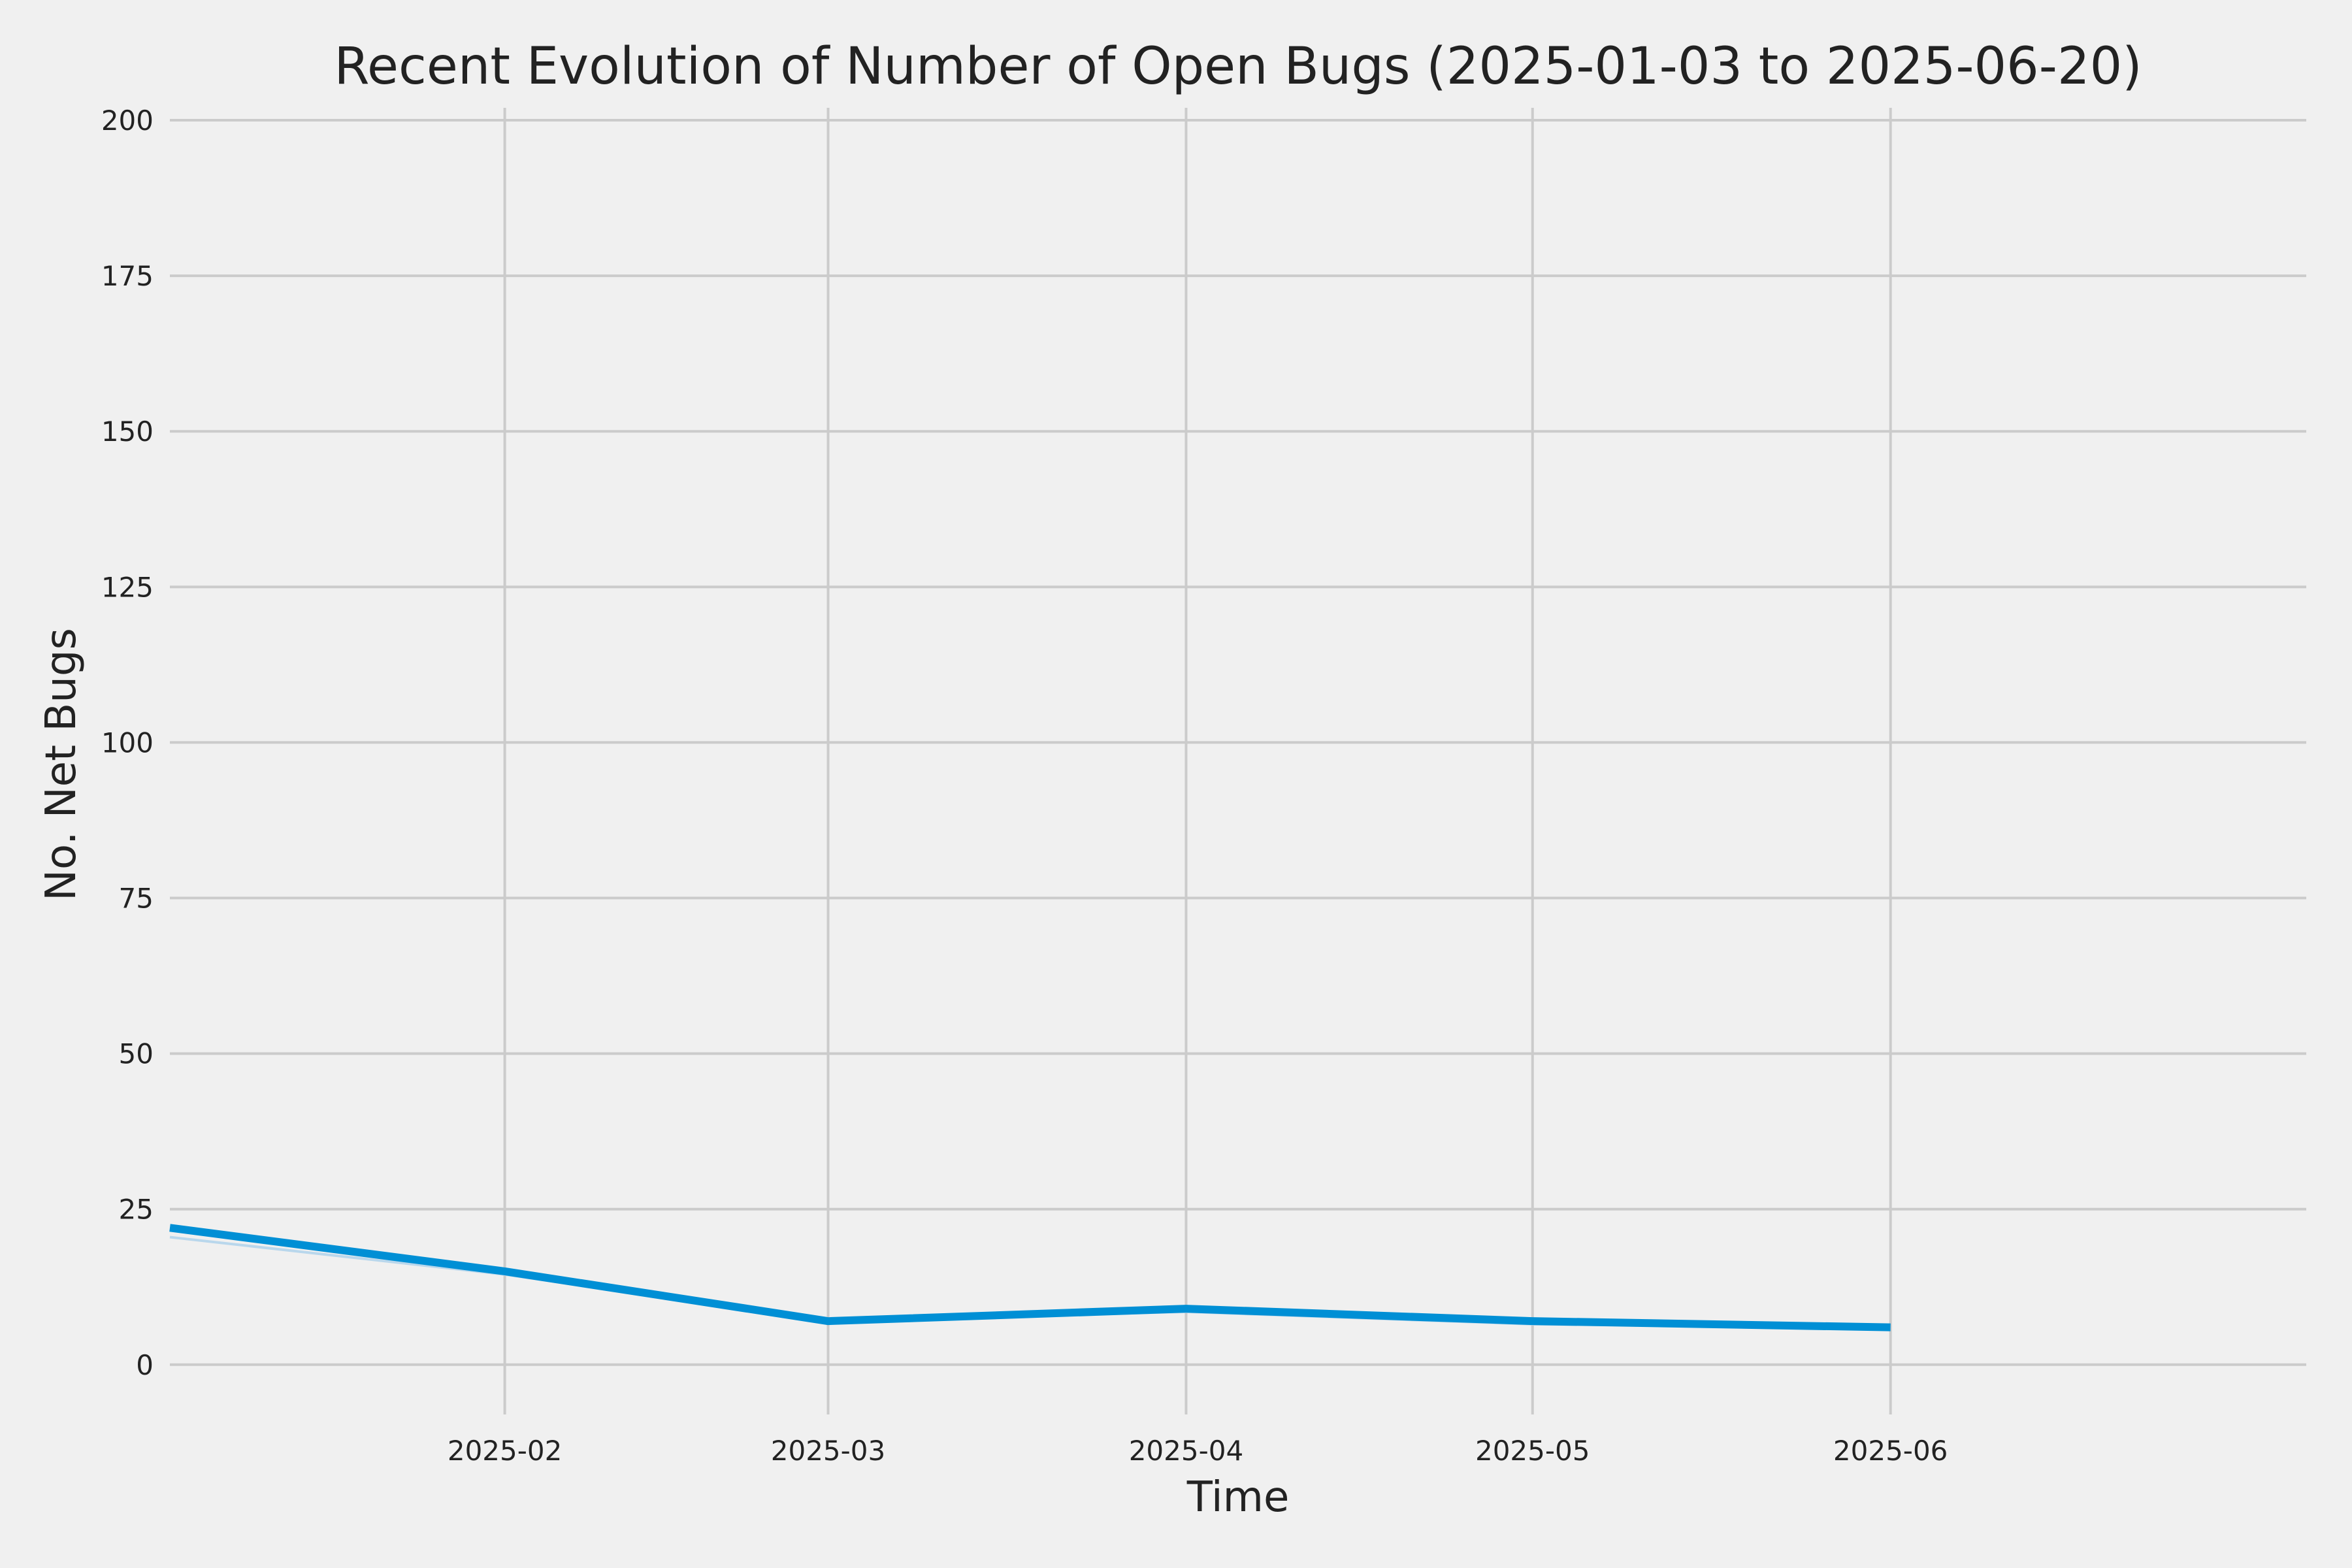 This screenshot has height=1568, width=2352. I want to click on y-tick-label: 0, so click(145, 1365).